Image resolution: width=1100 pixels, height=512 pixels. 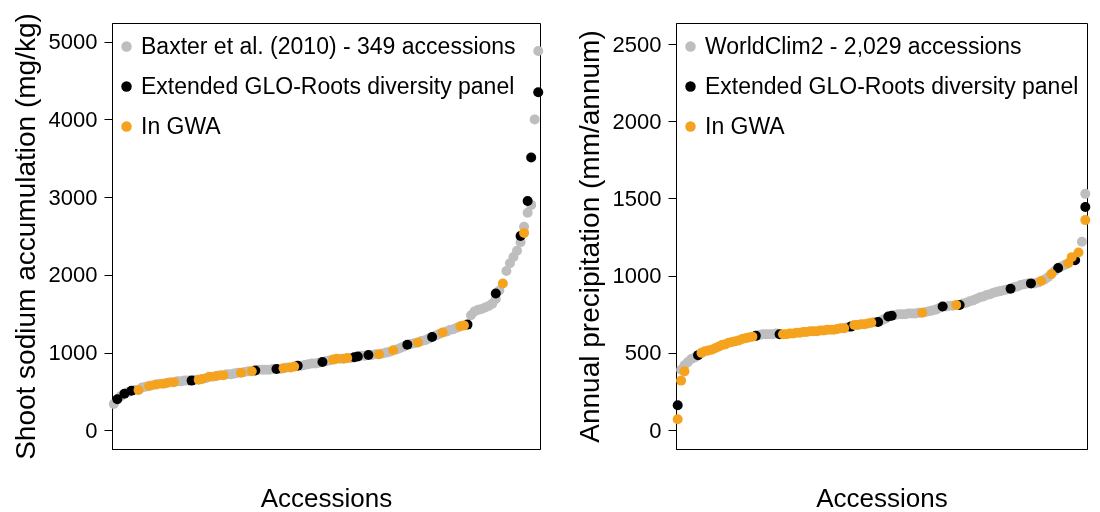 What do you see at coordinates (637, 44) in the screenshot?
I see `y-tick-label: 2500` at bounding box center [637, 44].